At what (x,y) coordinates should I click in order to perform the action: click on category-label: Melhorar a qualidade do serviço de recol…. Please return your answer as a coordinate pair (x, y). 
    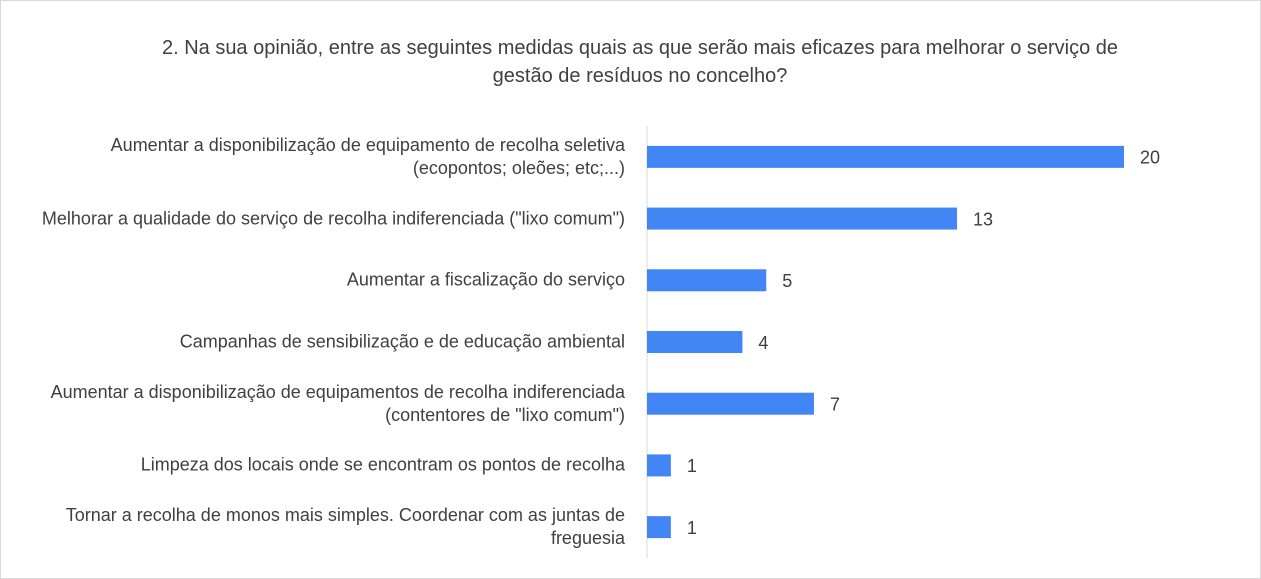
    Looking at the image, I should click on (333, 218).